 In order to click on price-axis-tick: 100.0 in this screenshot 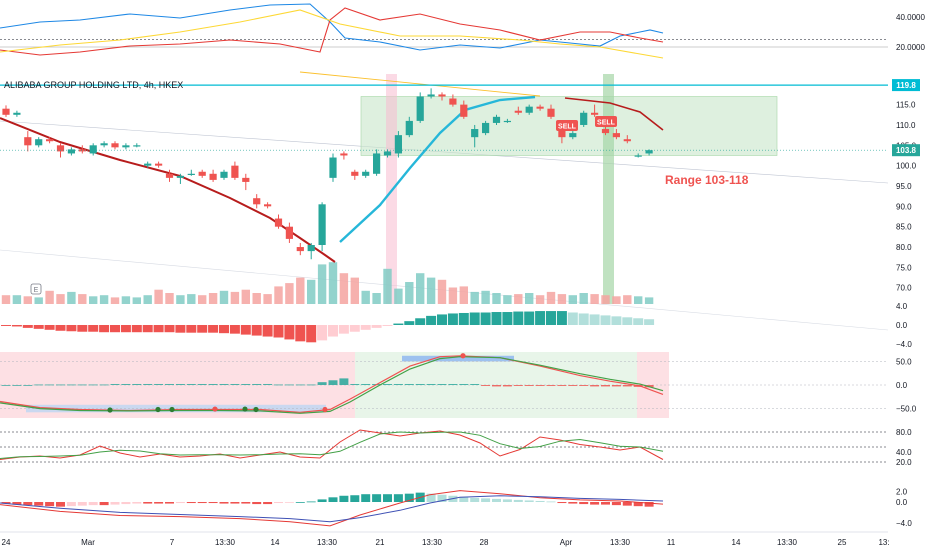, I will do `click(906, 166)`.